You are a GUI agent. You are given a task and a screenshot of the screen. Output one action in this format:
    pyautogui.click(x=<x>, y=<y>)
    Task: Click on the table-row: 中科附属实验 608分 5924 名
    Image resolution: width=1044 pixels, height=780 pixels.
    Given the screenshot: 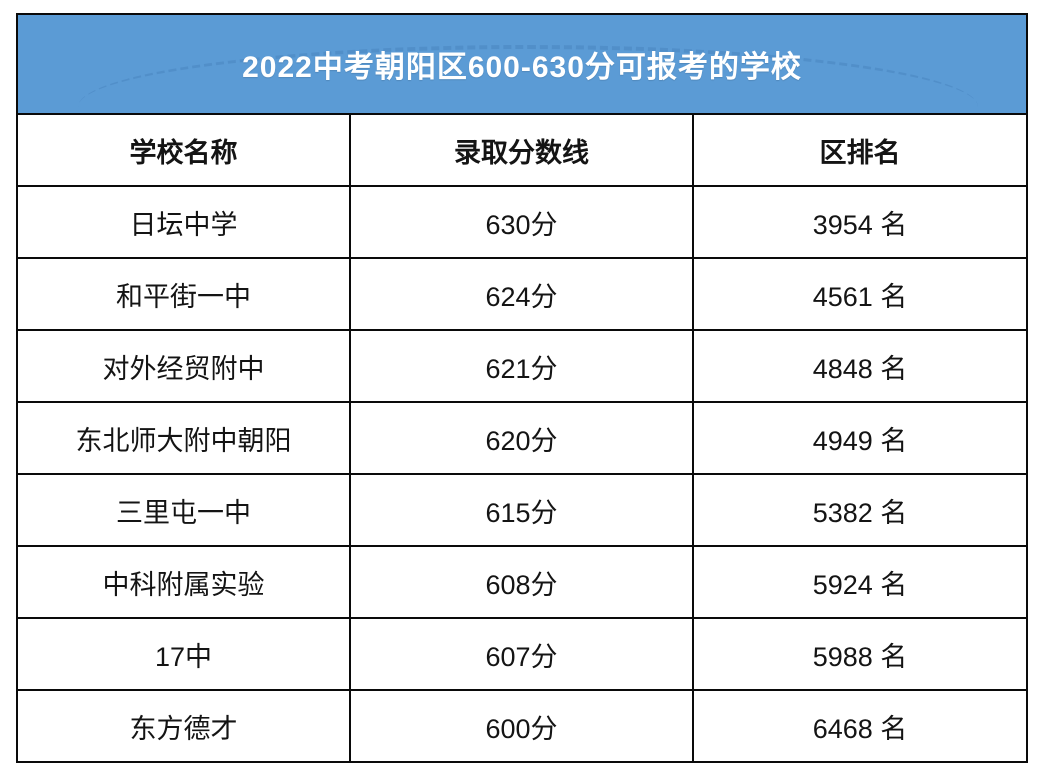 What is the action you would take?
    pyautogui.click(x=522, y=582)
    